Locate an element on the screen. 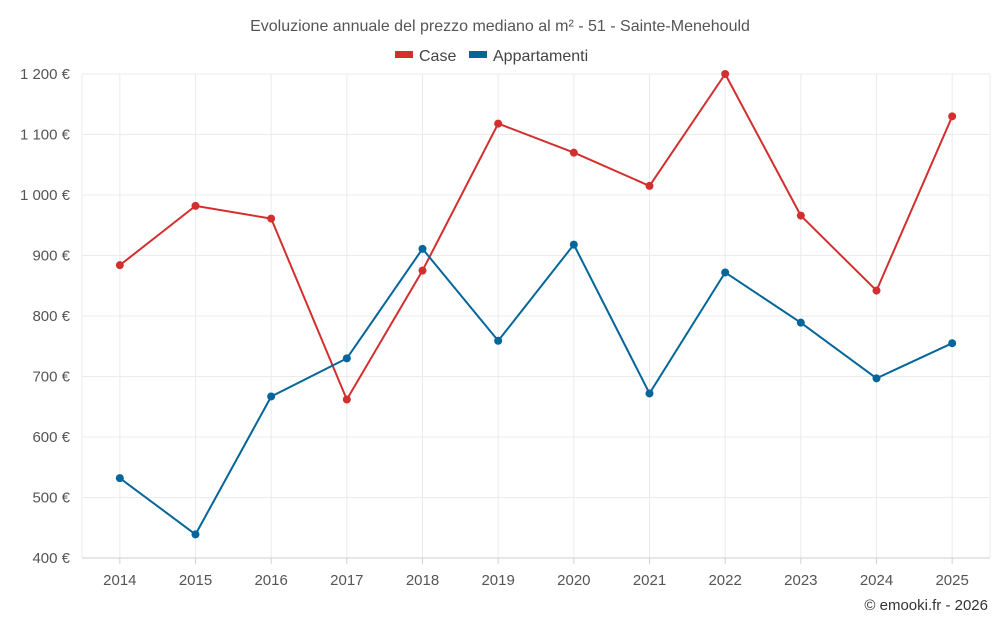  legend-swatch-case is located at coordinates (404, 54).